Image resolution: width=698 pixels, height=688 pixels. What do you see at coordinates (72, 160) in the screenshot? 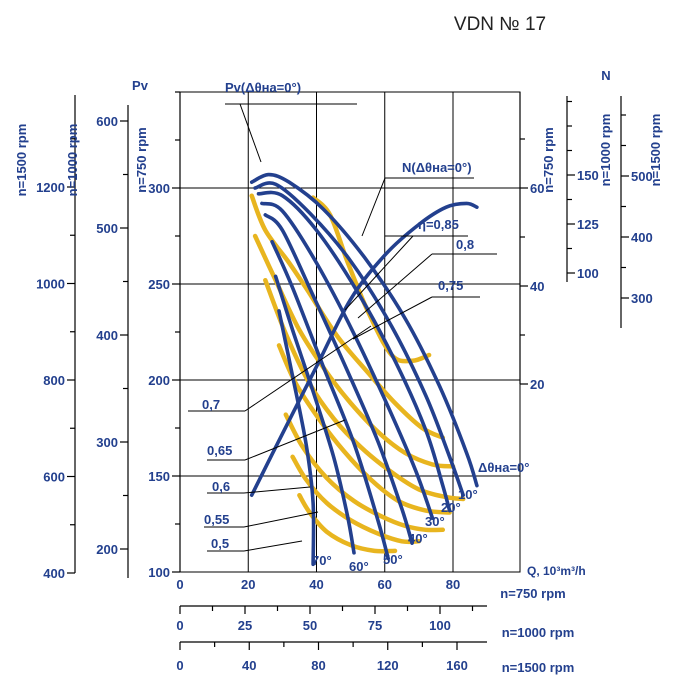
I see `pressure-scale-name: n=1000 rpm` at bounding box center [72, 160].